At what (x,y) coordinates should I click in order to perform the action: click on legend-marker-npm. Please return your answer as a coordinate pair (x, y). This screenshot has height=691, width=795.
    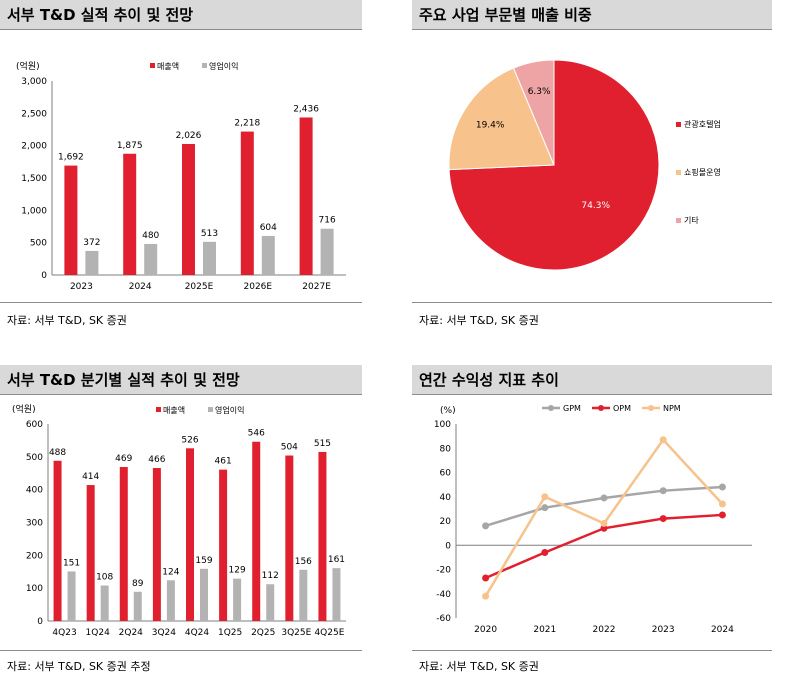
    Looking at the image, I should click on (651, 408).